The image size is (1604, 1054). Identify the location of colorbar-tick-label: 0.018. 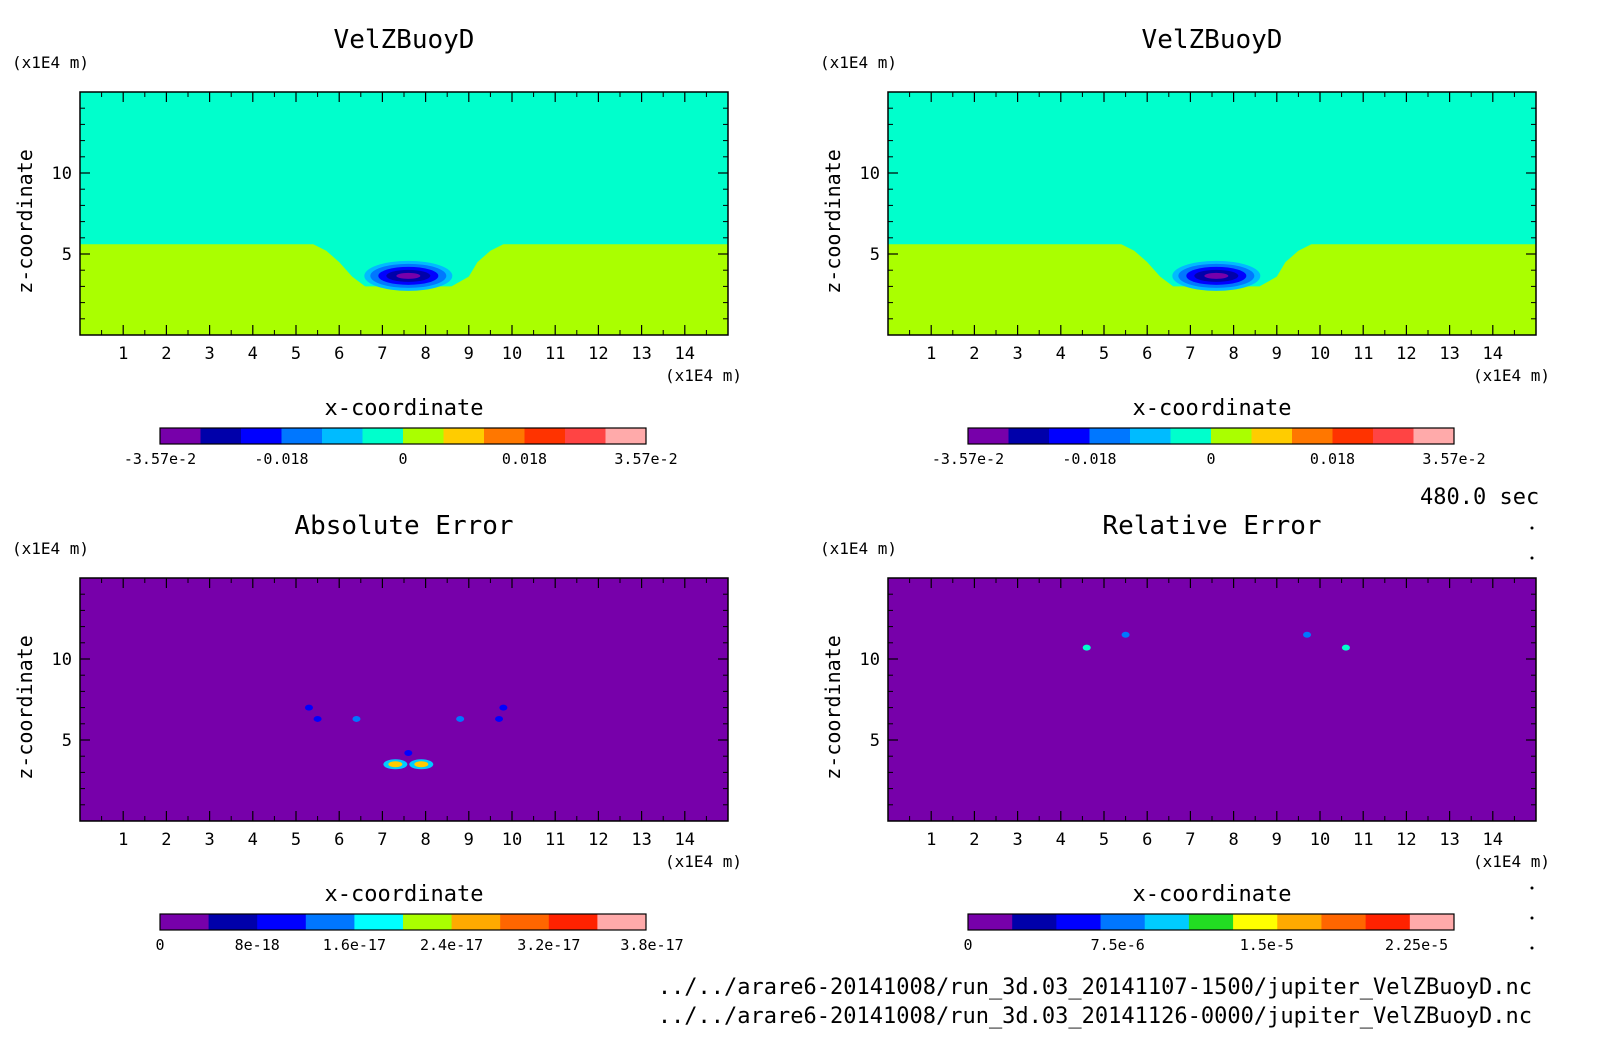
(1332, 459).